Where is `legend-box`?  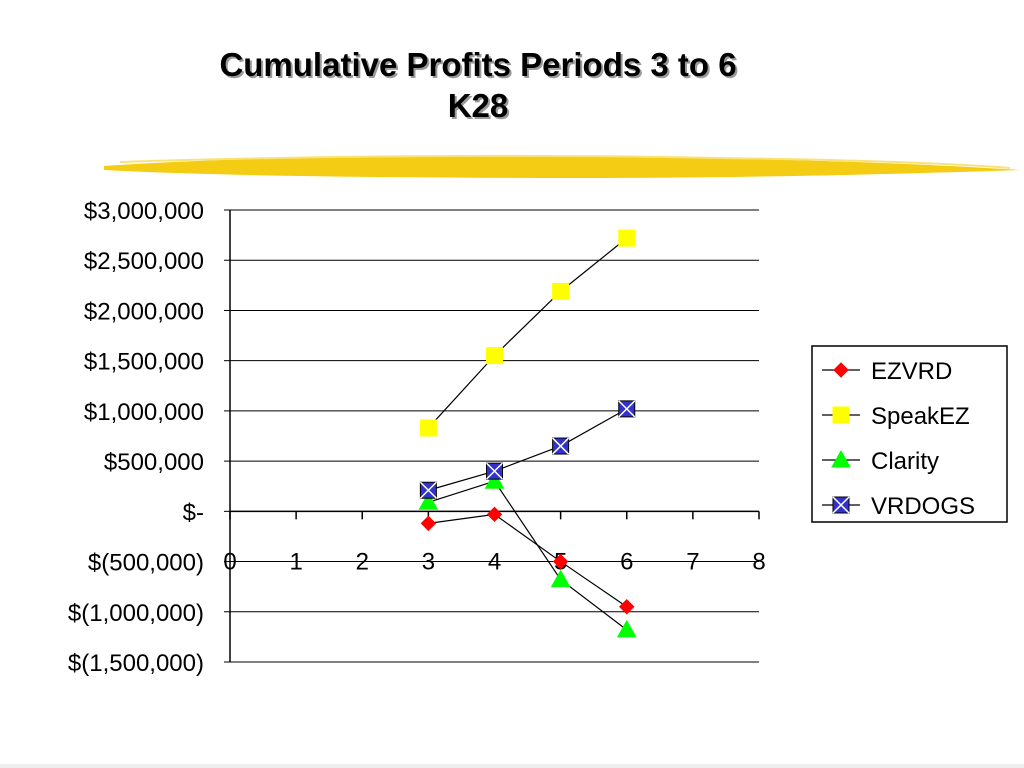 legend-box is located at coordinates (909, 434).